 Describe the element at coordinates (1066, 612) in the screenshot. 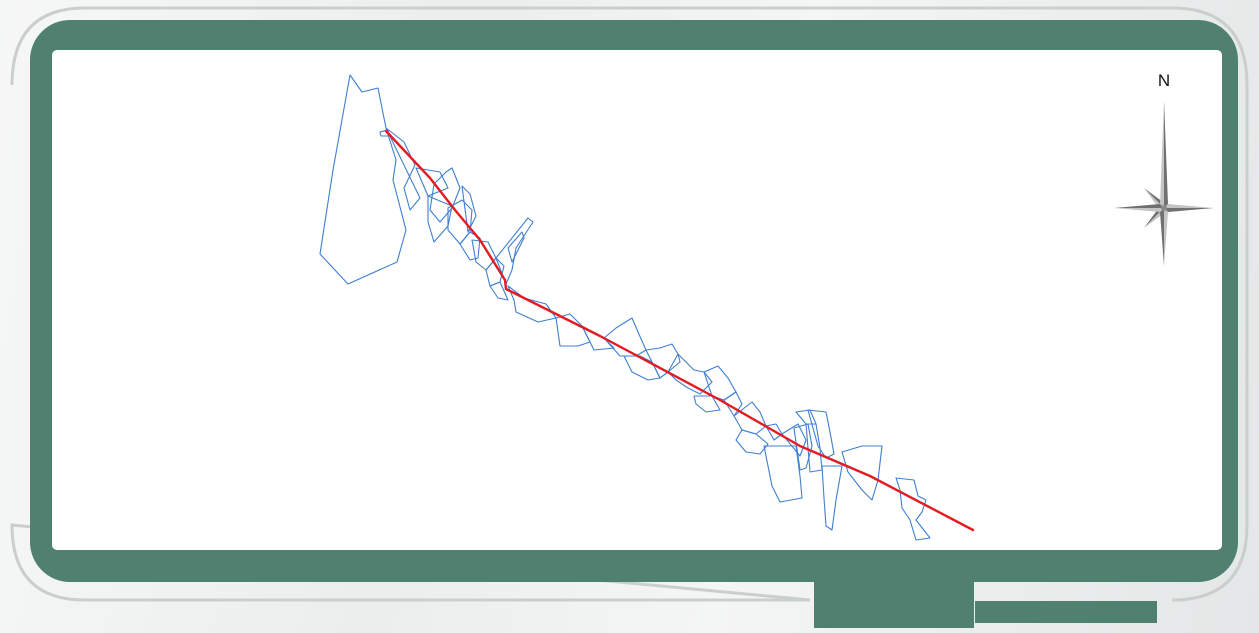

I see `monitor-stand-base` at that location.